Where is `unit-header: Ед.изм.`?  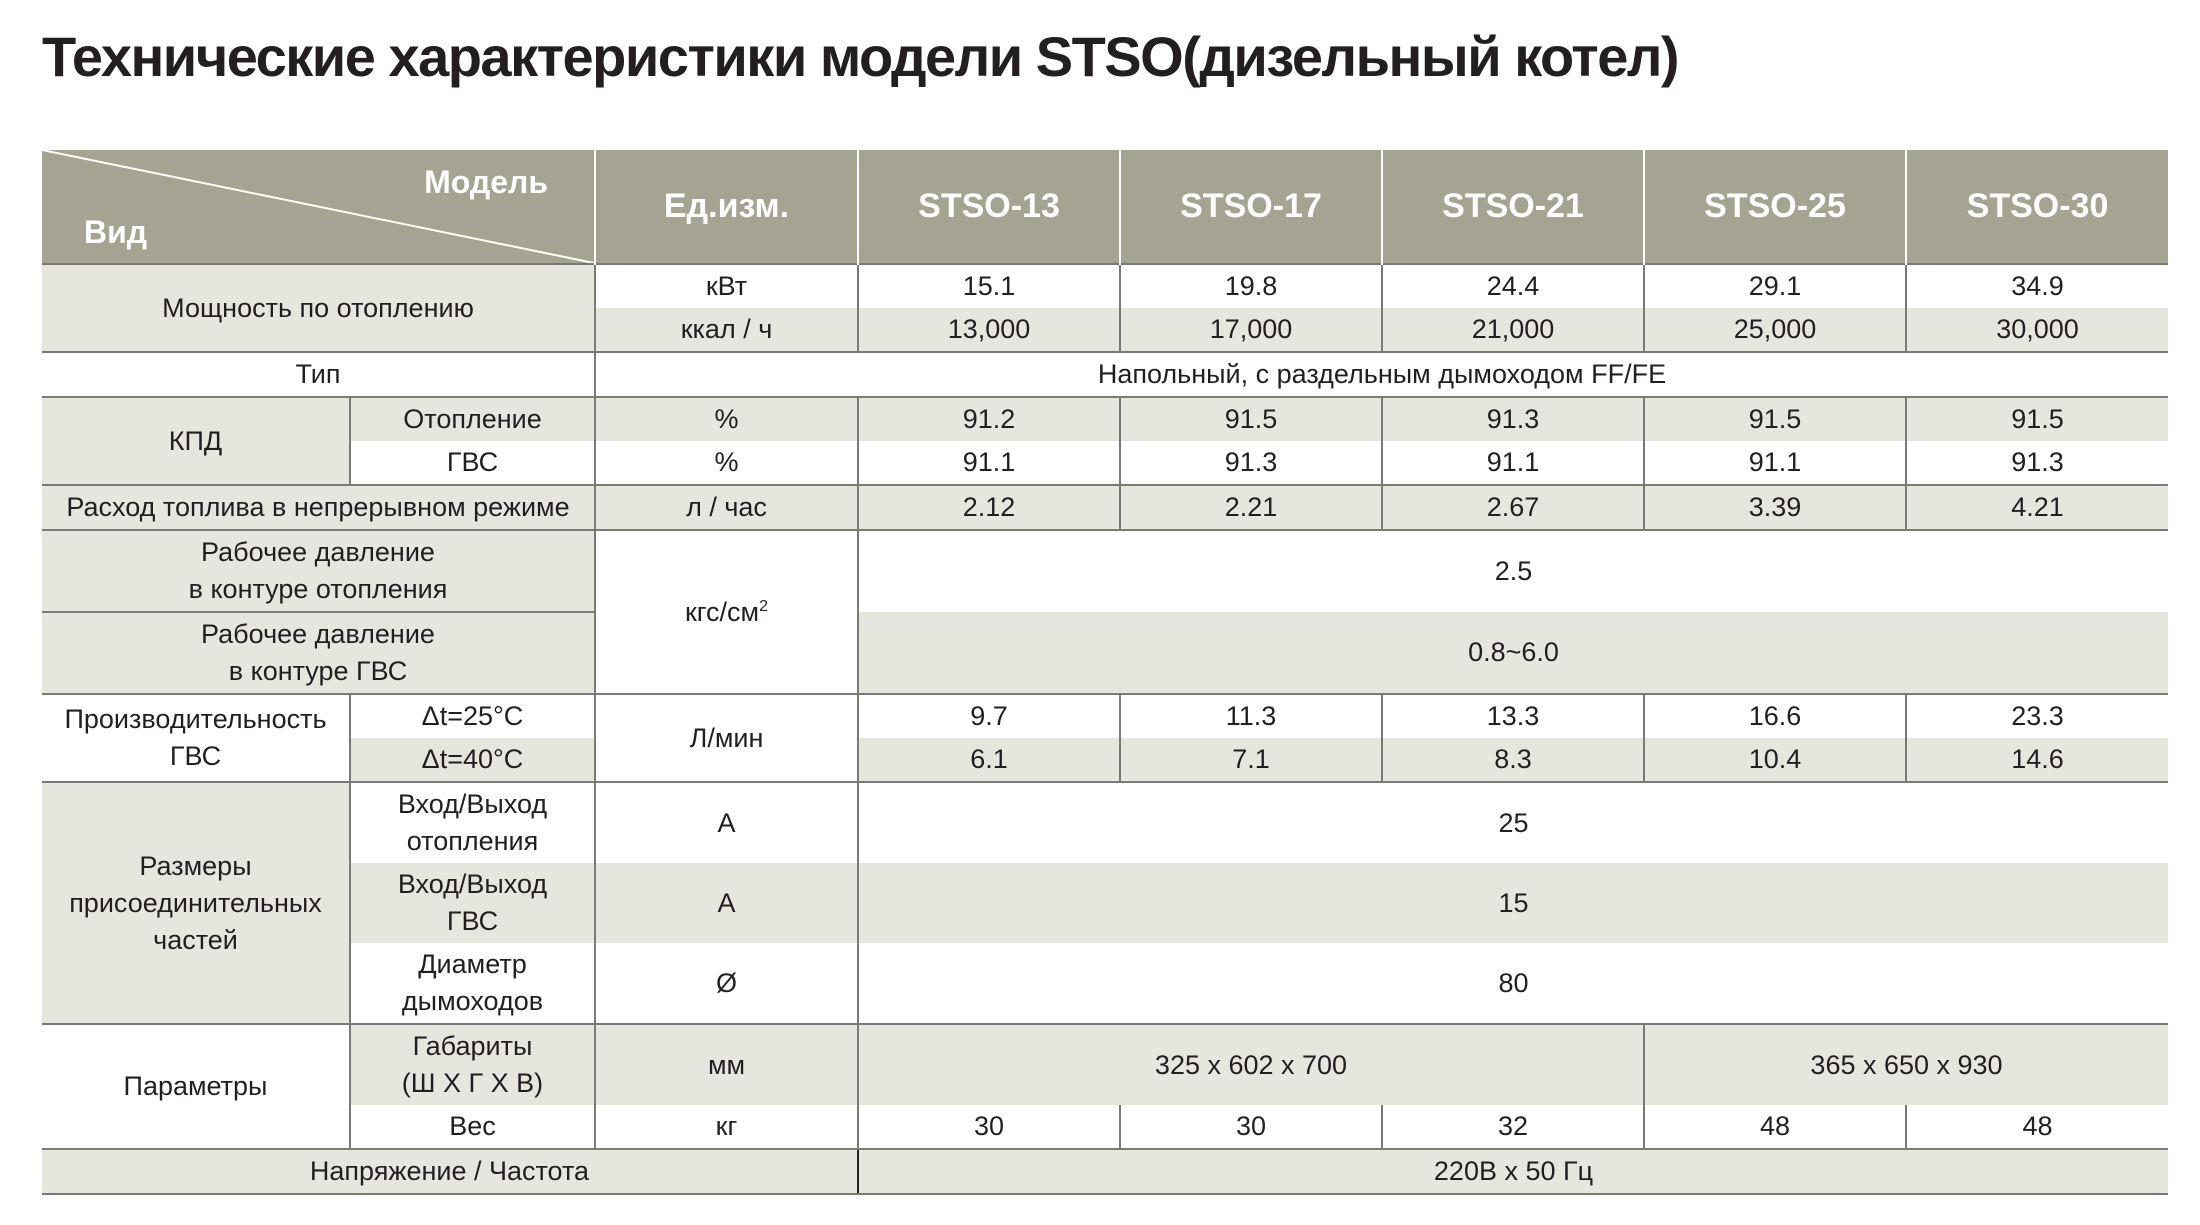
unit-header: Ед.изм. is located at coordinates (726, 207).